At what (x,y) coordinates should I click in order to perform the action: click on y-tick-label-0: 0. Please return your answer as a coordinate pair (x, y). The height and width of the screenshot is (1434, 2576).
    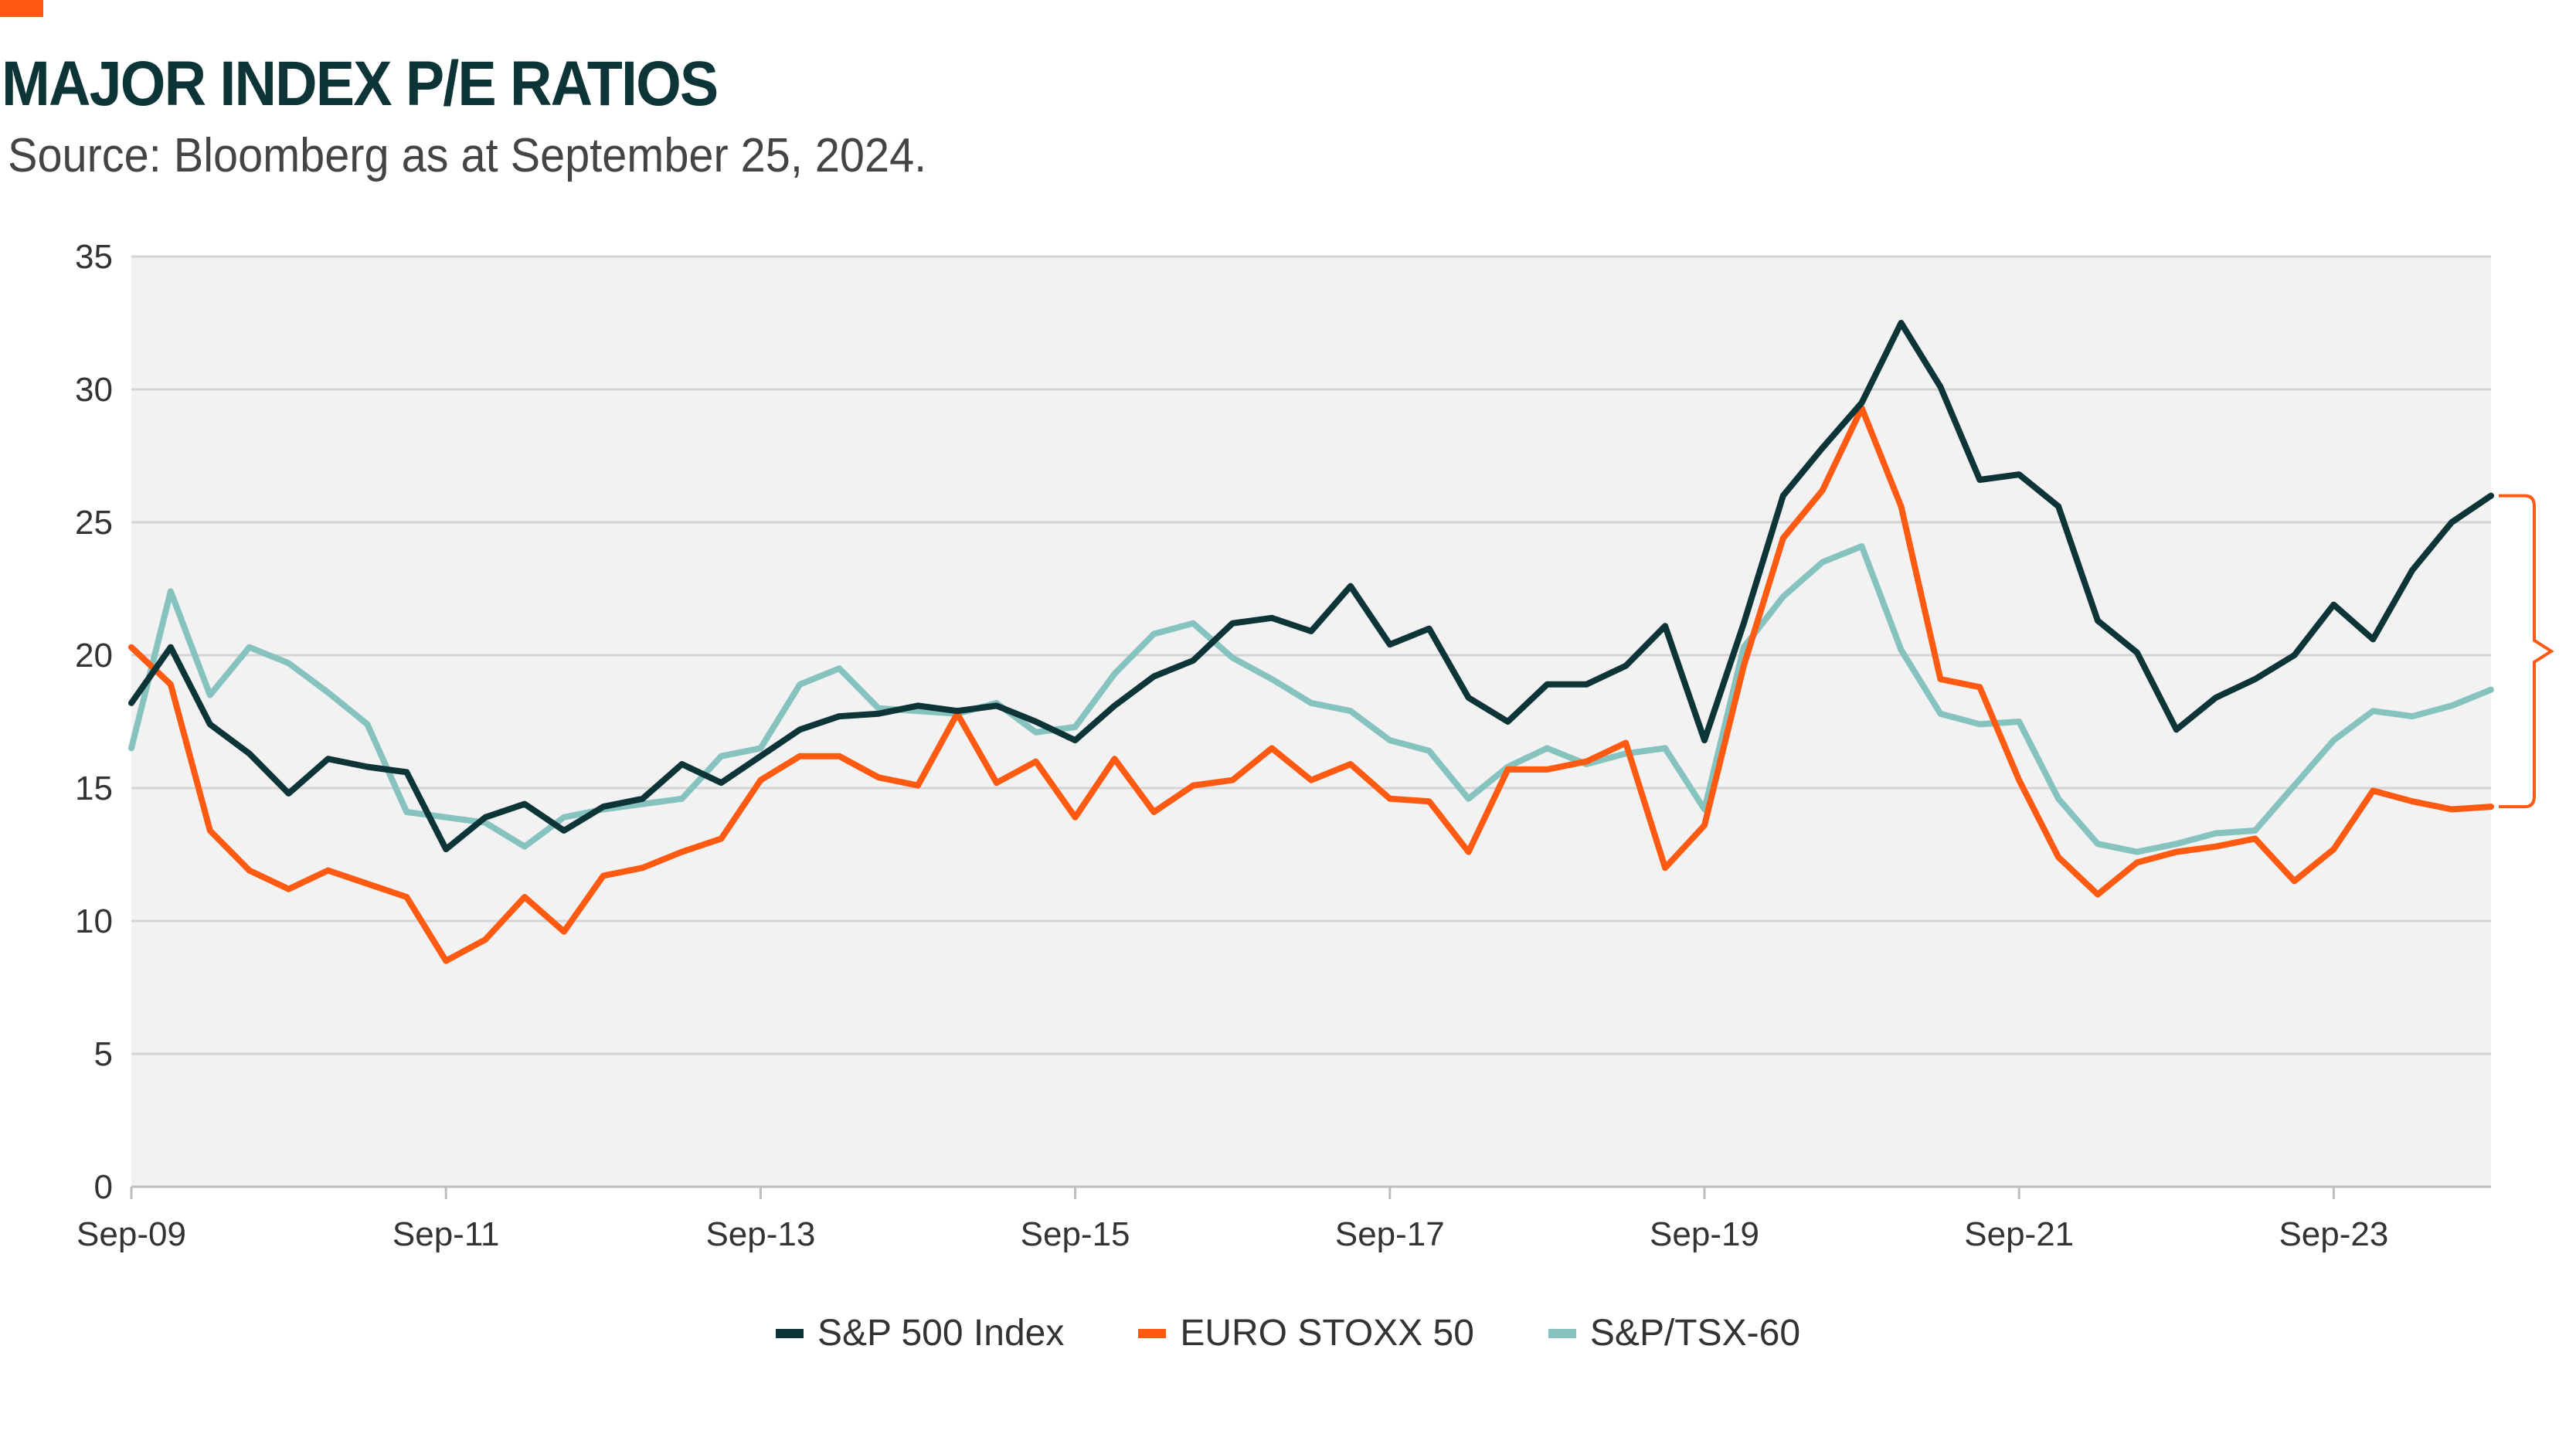
    Looking at the image, I should click on (103, 1187).